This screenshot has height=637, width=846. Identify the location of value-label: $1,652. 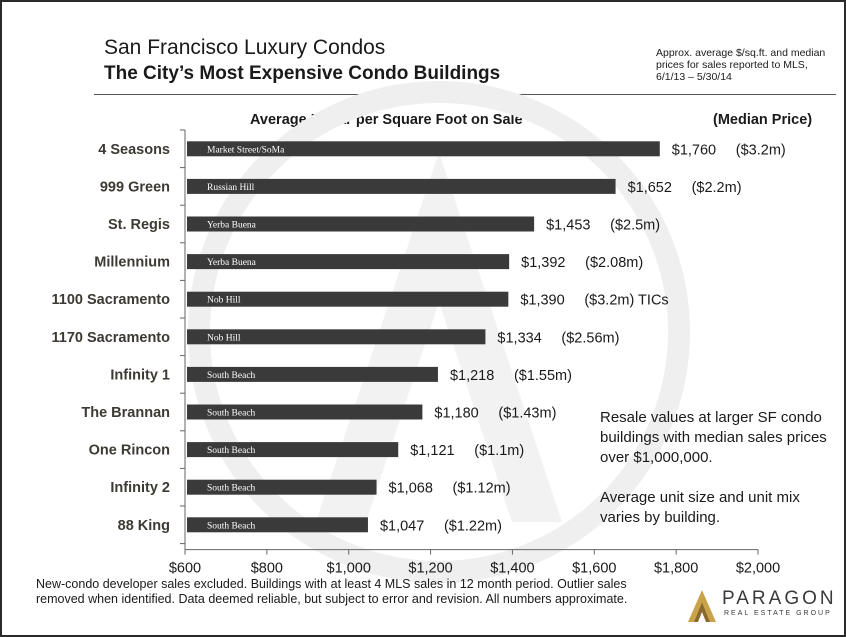
(650, 188).